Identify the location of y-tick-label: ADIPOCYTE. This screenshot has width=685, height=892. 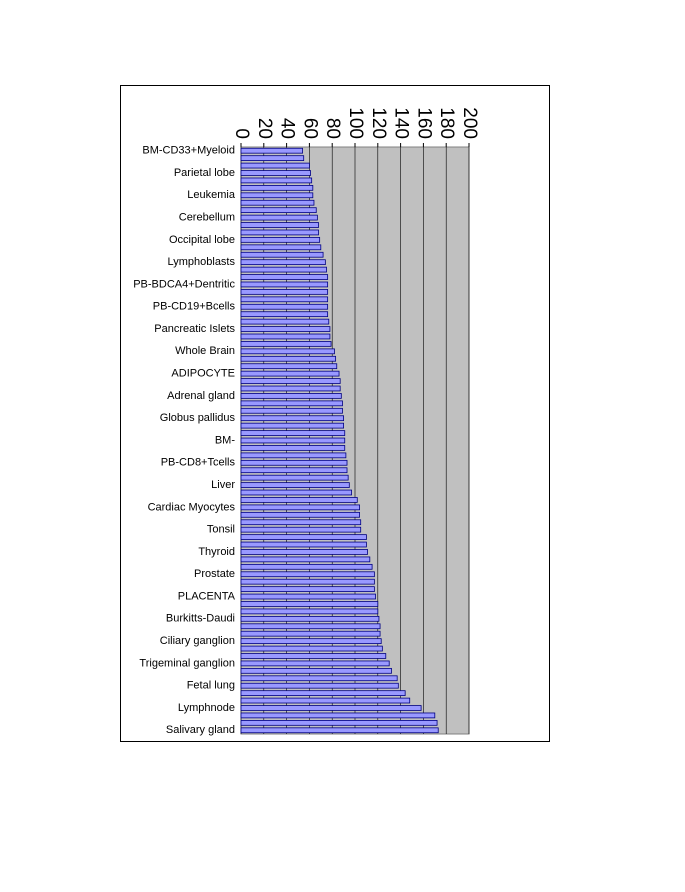
(203, 374).